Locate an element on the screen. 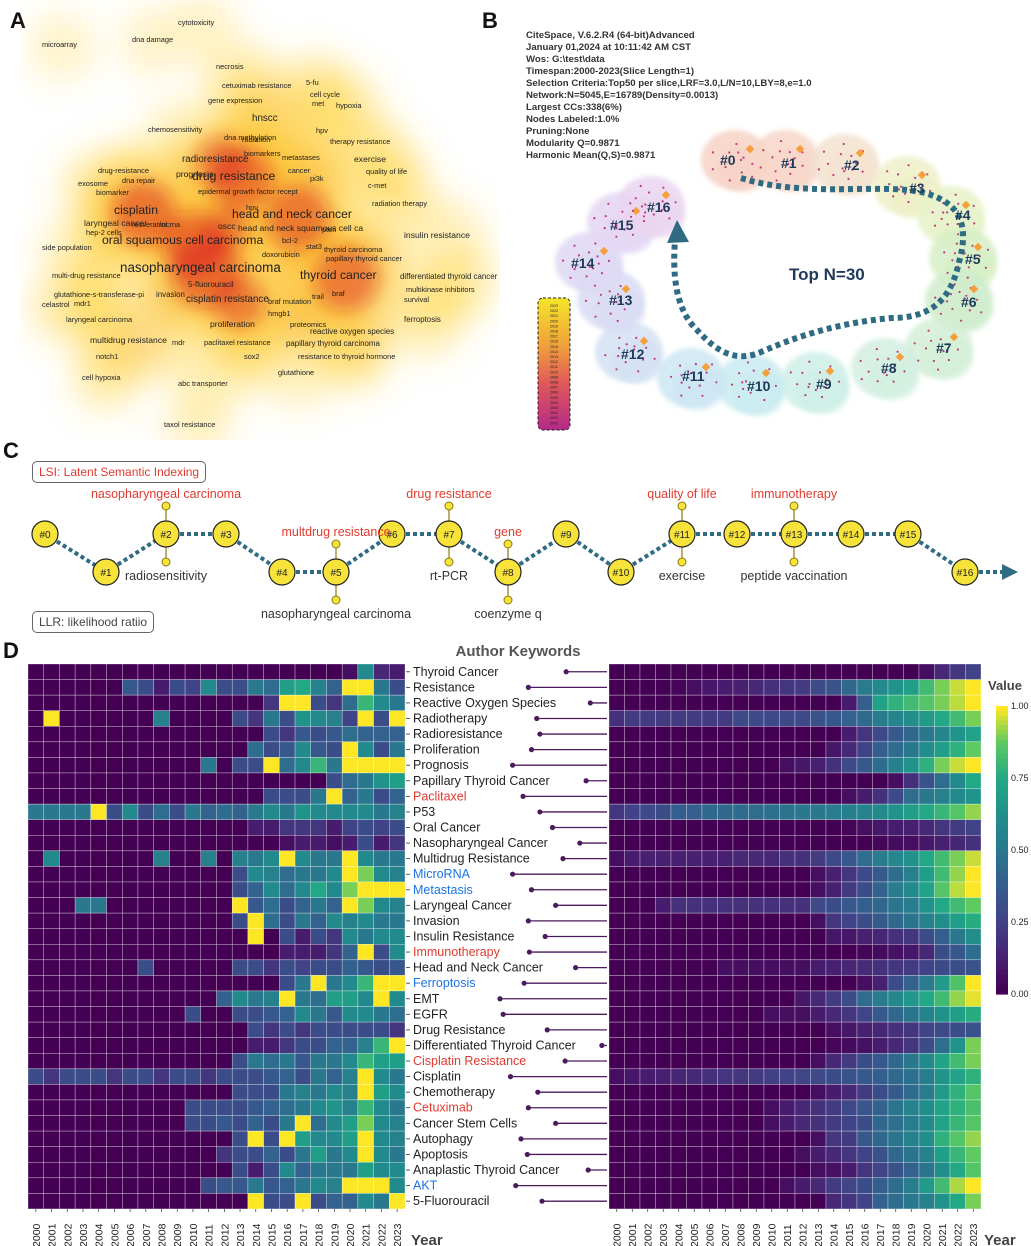  x-tick-label: 2011 is located at coordinates (788, 1235).